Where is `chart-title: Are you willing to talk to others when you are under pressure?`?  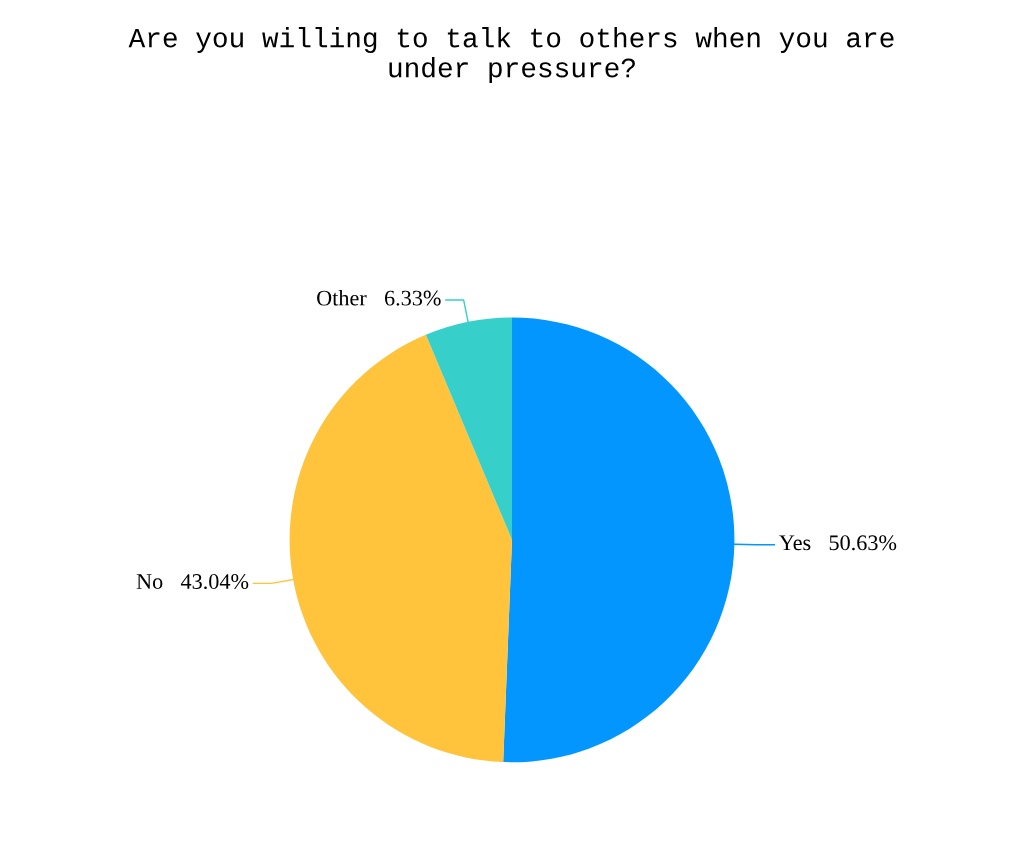
chart-title: Are you willing to talk to others when you are under pressure? is located at coordinates (511, 55).